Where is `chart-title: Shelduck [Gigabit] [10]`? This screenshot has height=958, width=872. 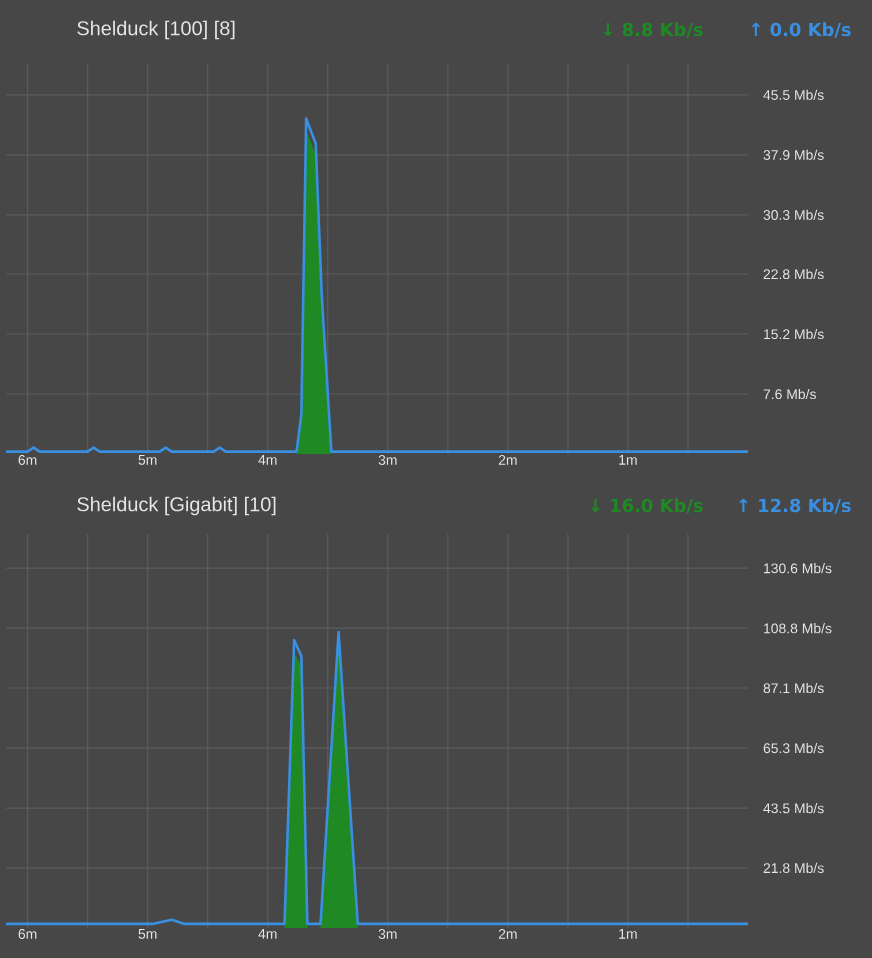
chart-title: Shelduck [Gigabit] [10] is located at coordinates (176, 506).